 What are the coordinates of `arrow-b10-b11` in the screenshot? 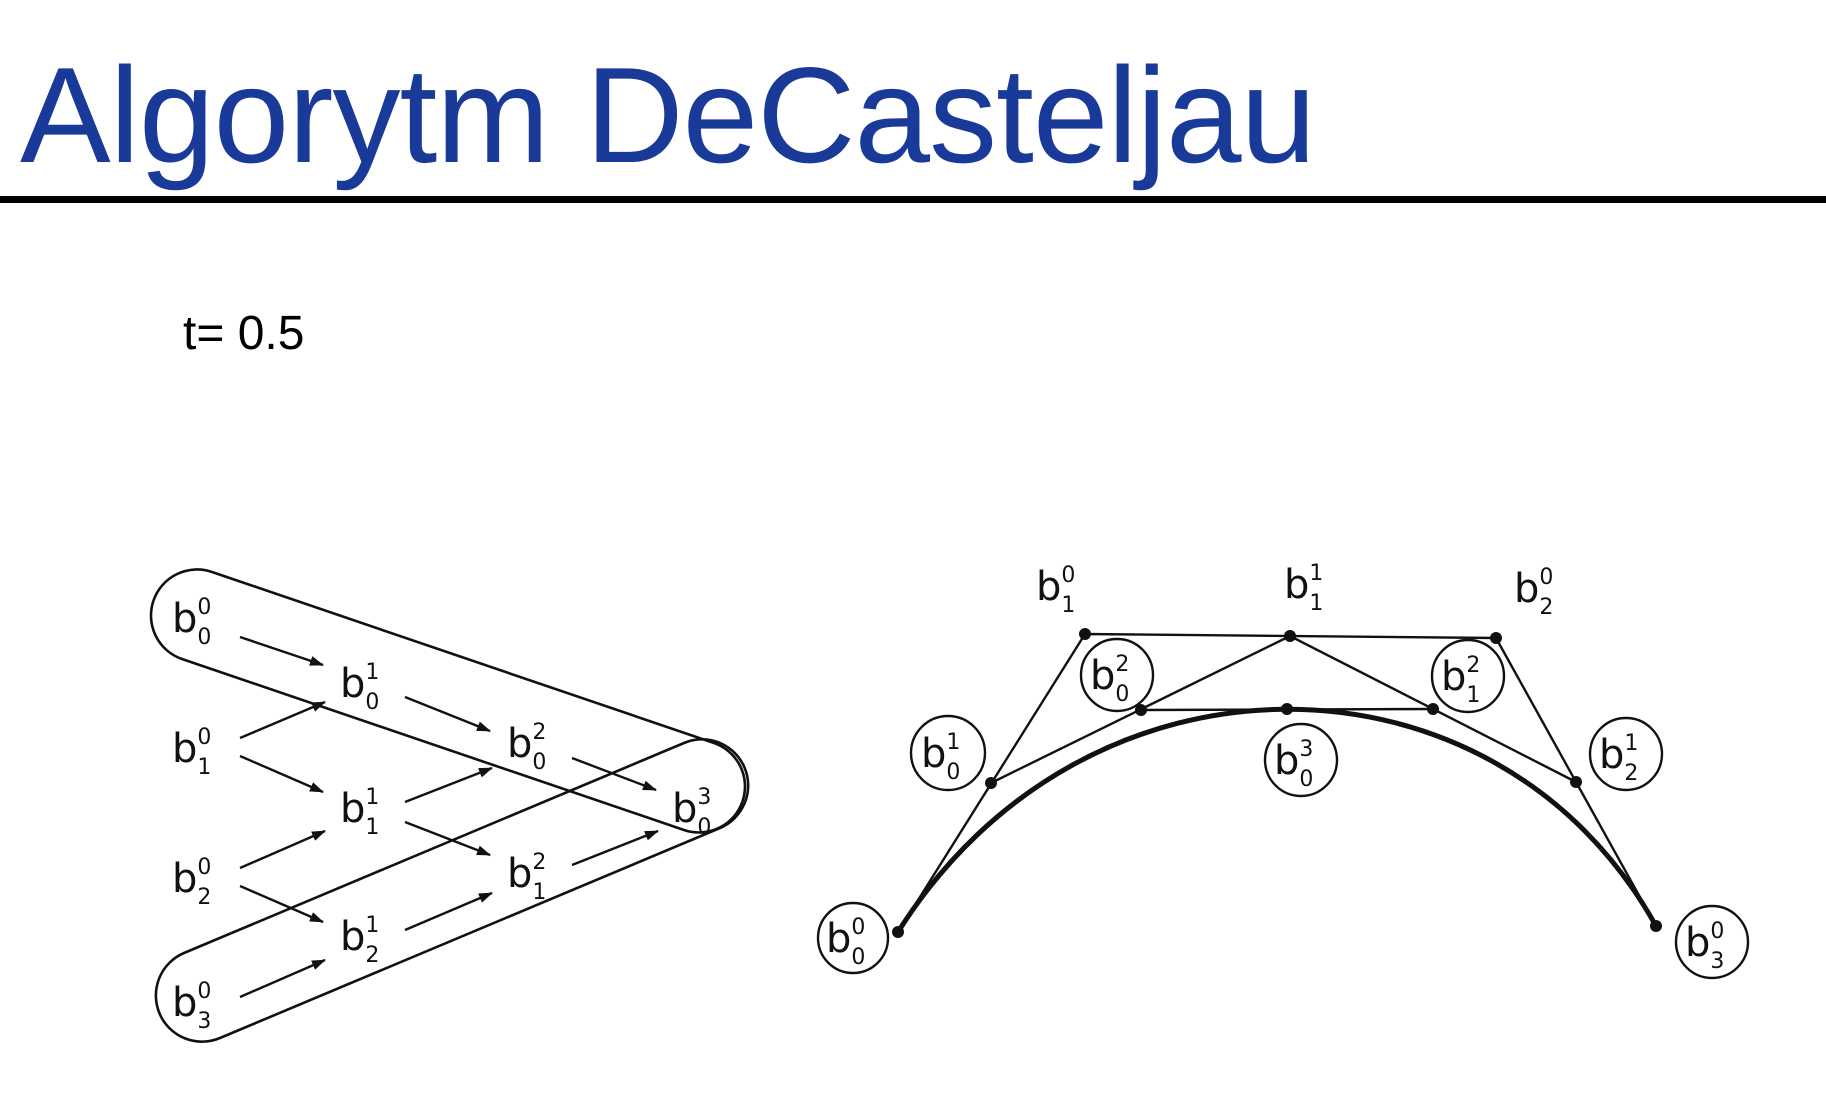 It's located at (281, 774).